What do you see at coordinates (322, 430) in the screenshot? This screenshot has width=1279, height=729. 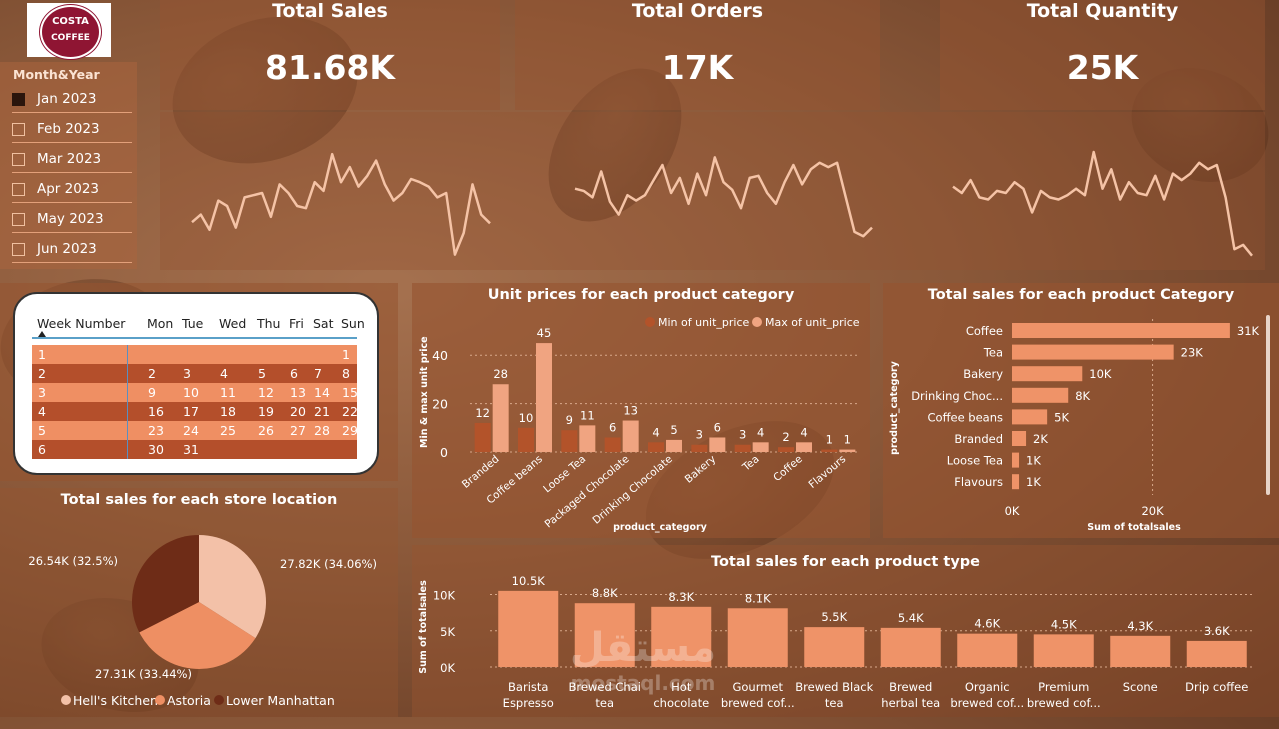 I see `calendar-day-cell: 28` at bounding box center [322, 430].